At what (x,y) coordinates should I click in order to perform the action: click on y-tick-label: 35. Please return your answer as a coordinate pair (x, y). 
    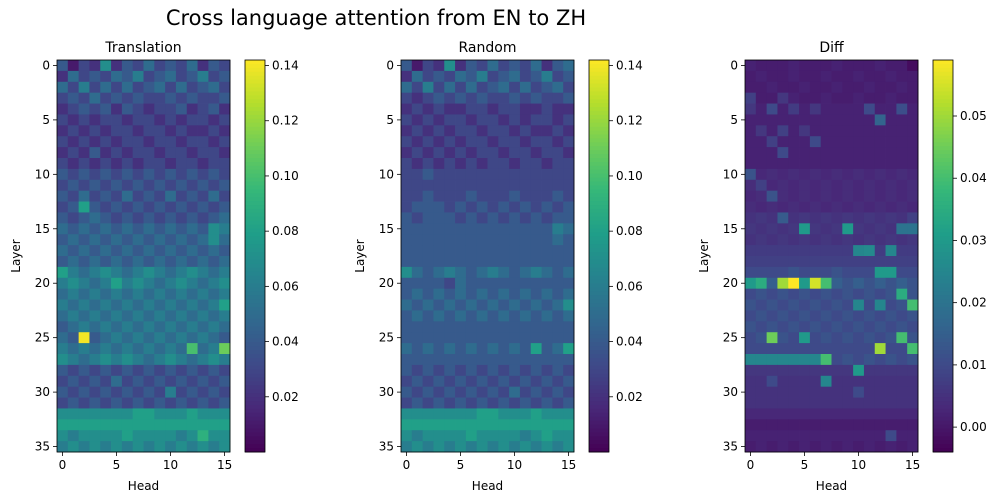
    Looking at the image, I should click on (730, 447).